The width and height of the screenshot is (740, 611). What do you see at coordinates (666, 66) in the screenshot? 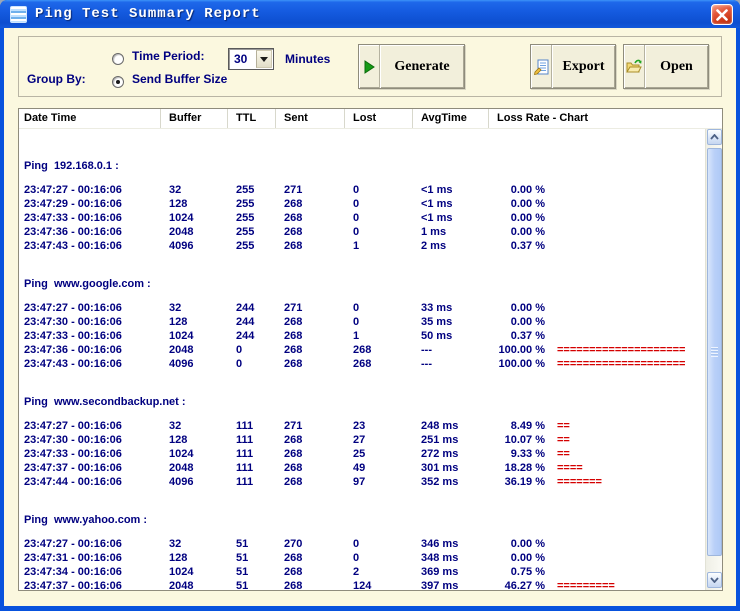
I see `open-button: Open` at bounding box center [666, 66].